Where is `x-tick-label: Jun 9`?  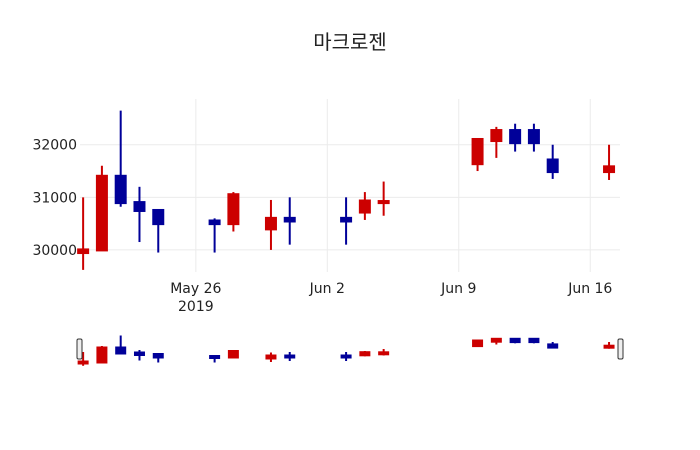
x-tick-label: Jun 9 is located at coordinates (458, 289).